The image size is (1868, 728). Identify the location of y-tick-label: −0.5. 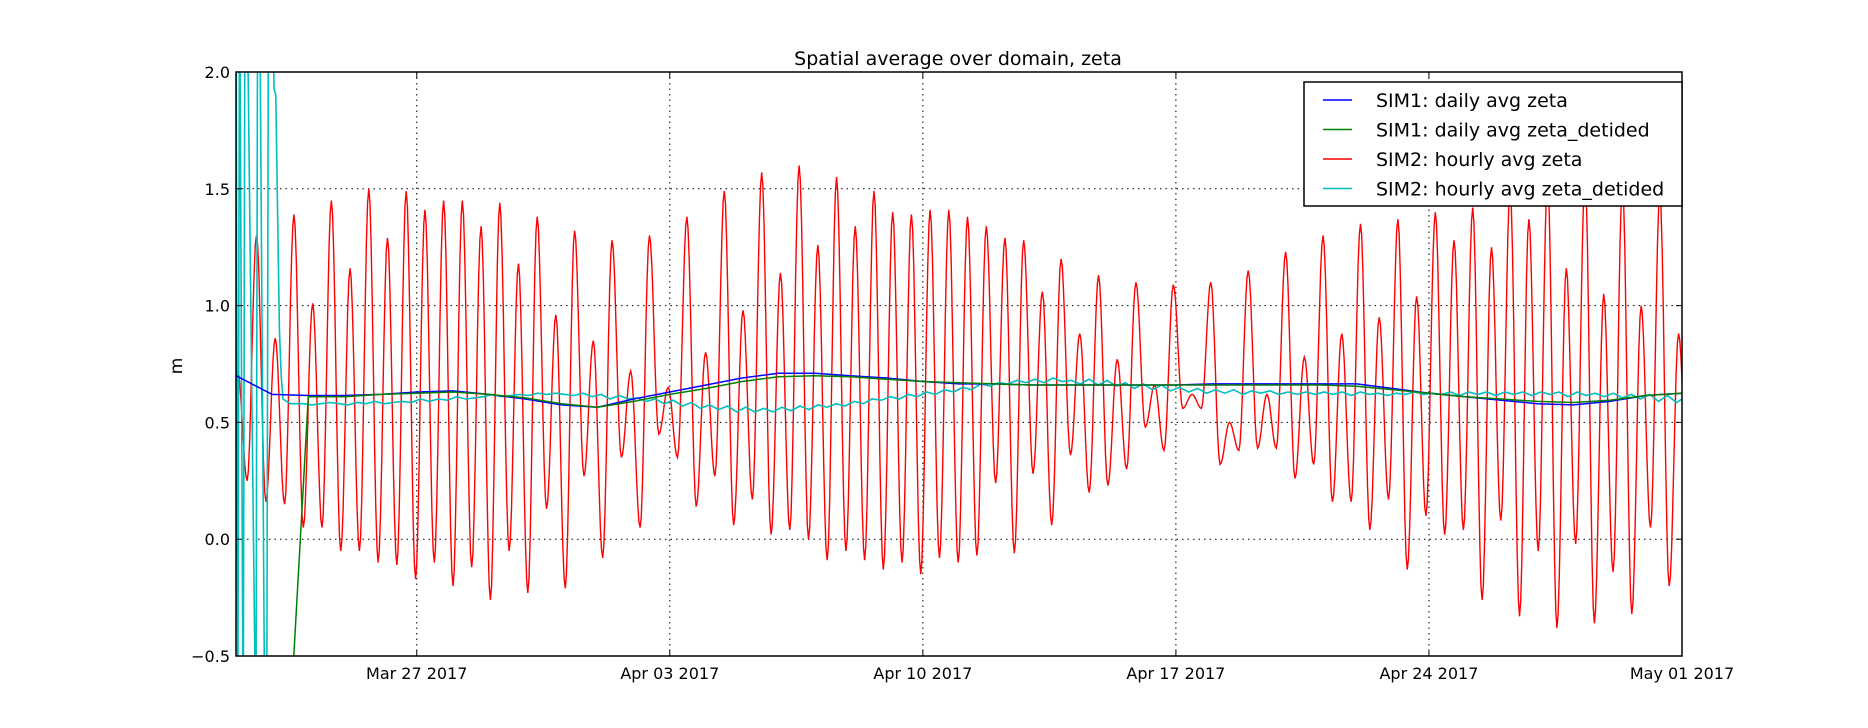
(210, 656).